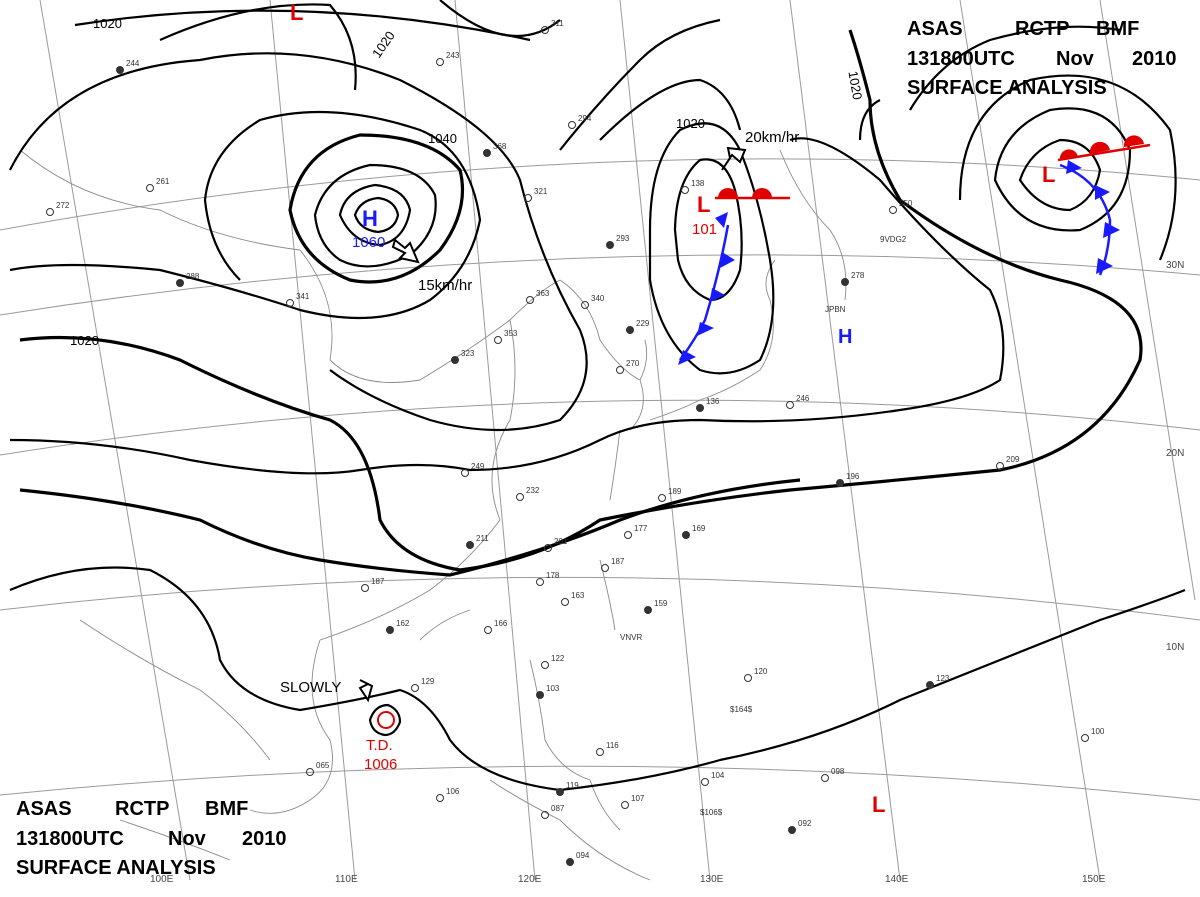  What do you see at coordinates (453, 55) in the screenshot?
I see `station-pressure: 243` at bounding box center [453, 55].